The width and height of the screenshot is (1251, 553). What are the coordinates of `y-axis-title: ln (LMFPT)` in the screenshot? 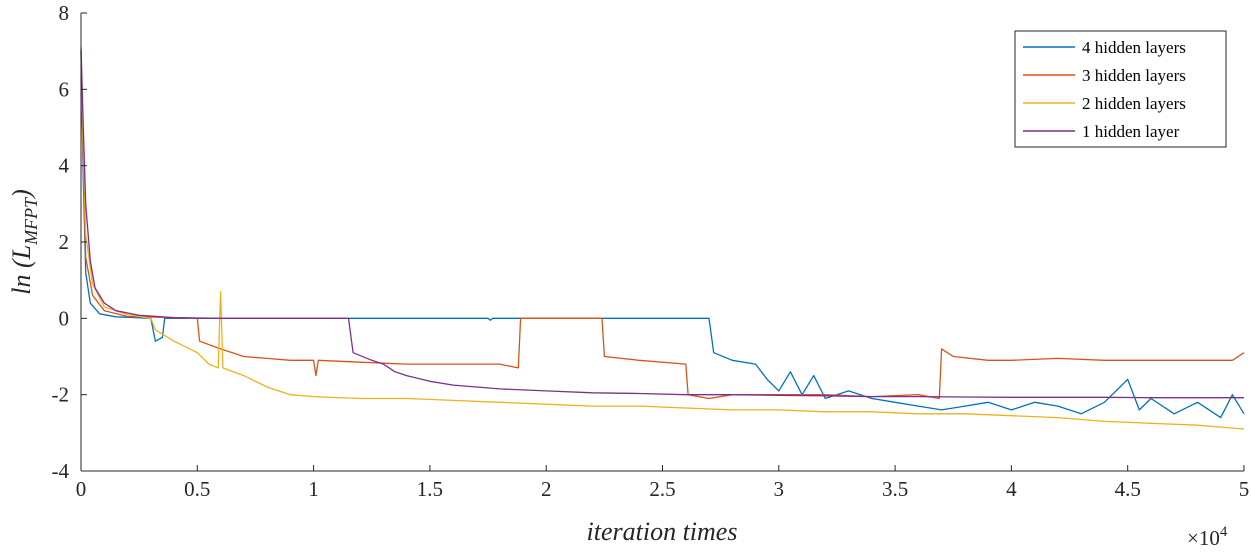 It's located at (24, 242).